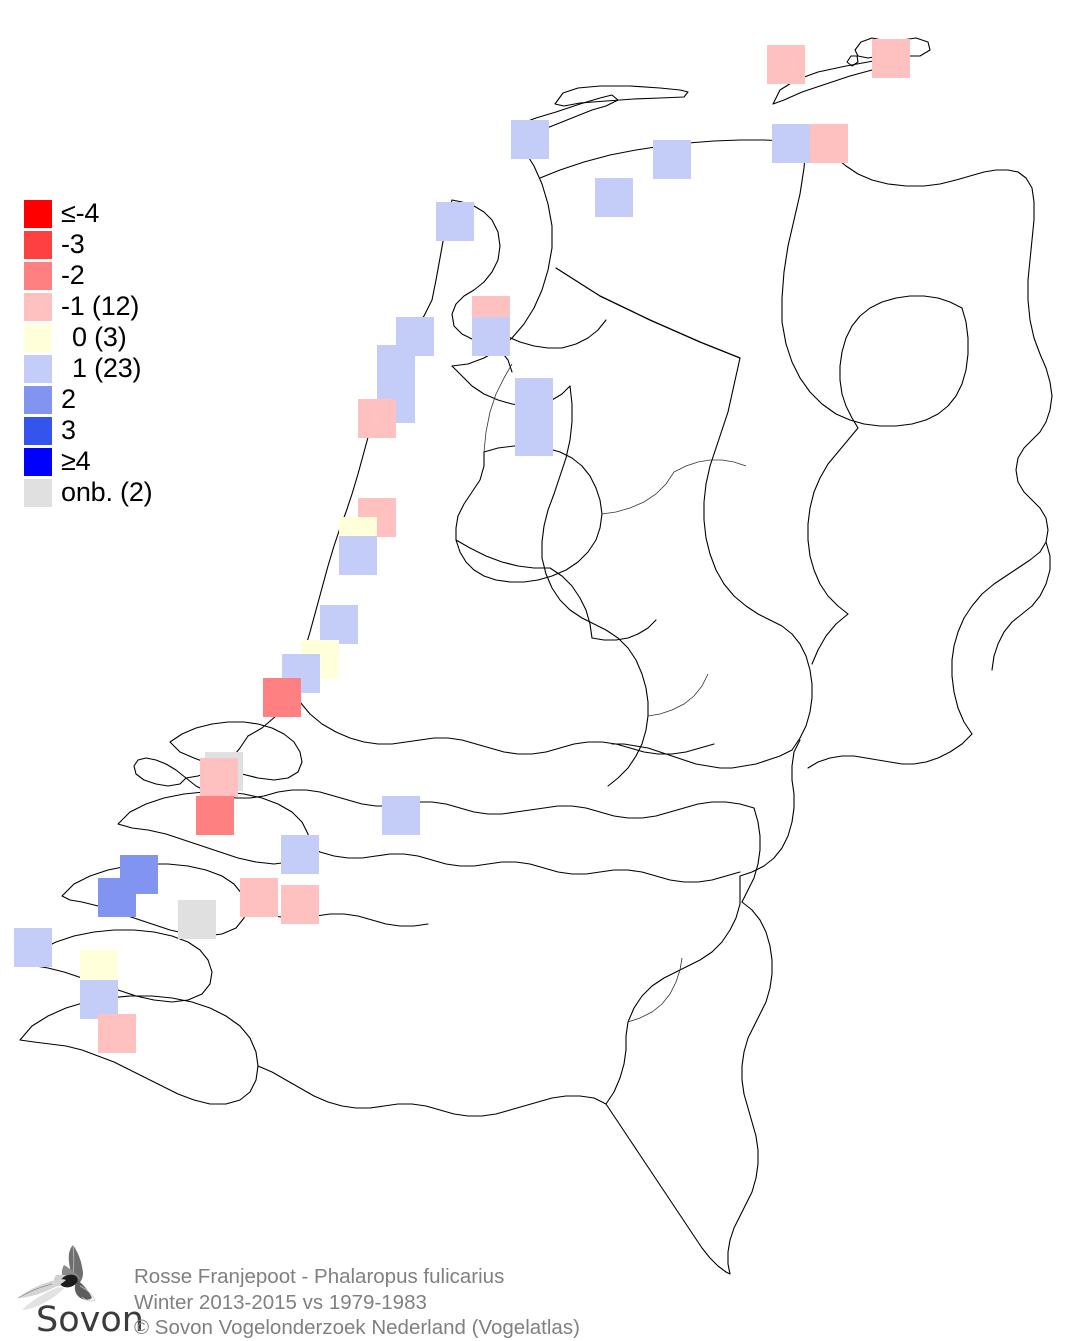 This screenshot has width=1074, height=1341. What do you see at coordinates (56, 1277) in the screenshot?
I see `swallow-bird-icon` at bounding box center [56, 1277].